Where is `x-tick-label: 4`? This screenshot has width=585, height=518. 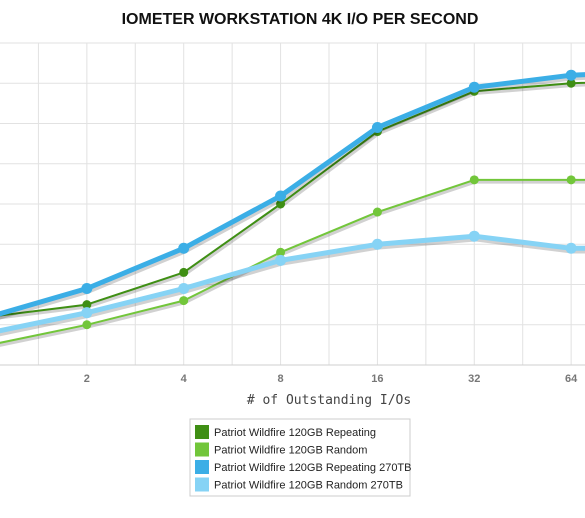
x-tick-label: 4 is located at coordinates (184, 379).